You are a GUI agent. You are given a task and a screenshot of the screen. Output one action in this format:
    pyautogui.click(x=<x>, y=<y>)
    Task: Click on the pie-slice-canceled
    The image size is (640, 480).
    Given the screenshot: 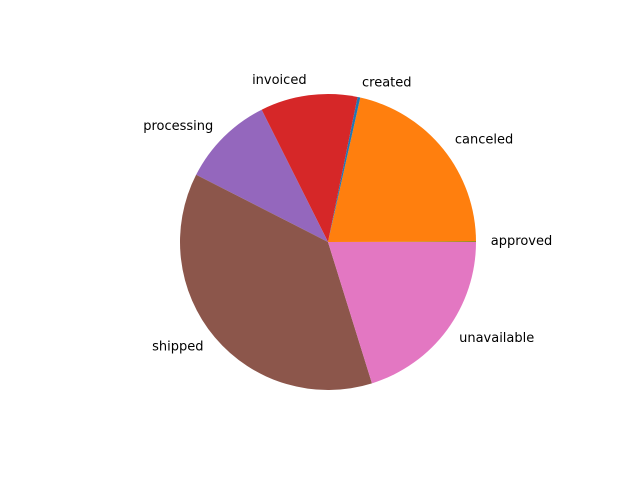 What is the action you would take?
    pyautogui.click(x=402, y=169)
    